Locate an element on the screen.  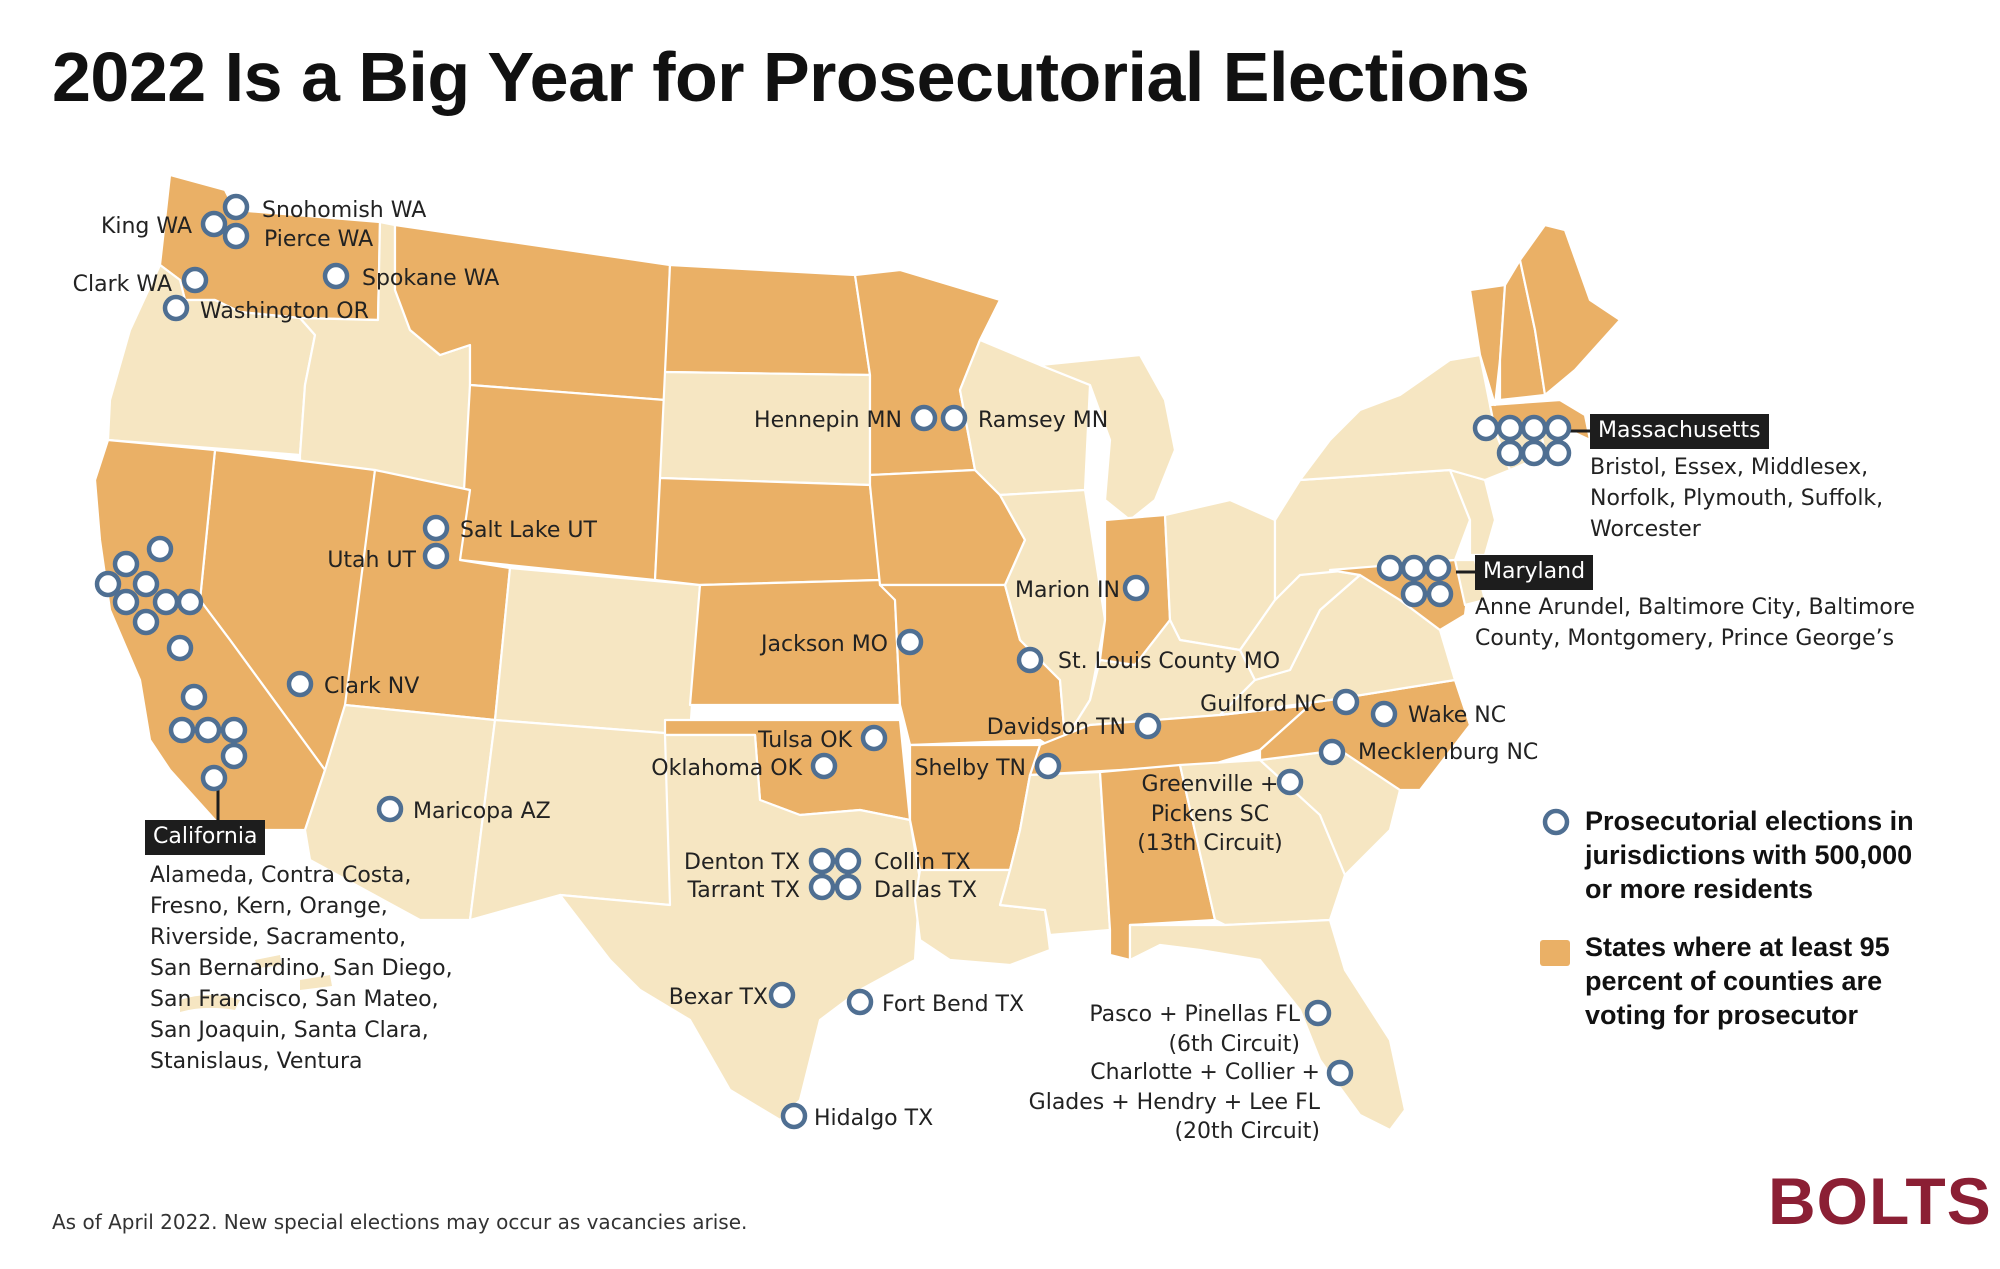
marker-clark-wa is located at coordinates (195, 280).